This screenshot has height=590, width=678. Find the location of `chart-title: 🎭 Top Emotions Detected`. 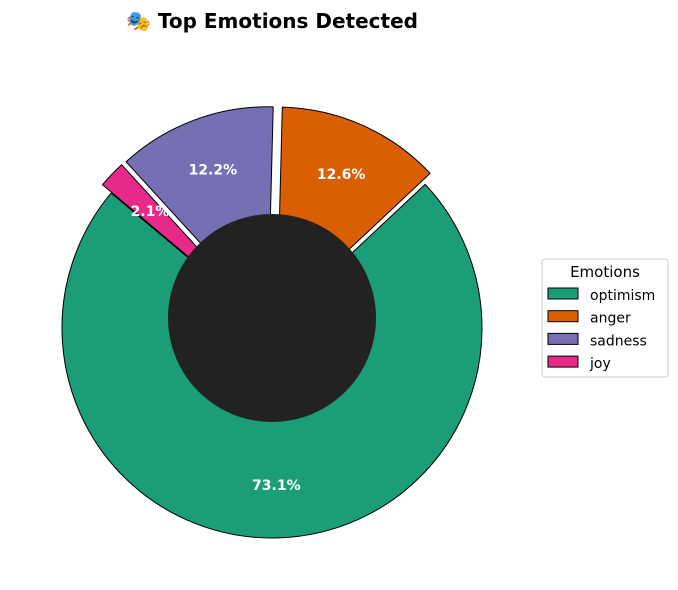

chart-title: 🎭 Top Emotions Detected is located at coordinates (272, 21).